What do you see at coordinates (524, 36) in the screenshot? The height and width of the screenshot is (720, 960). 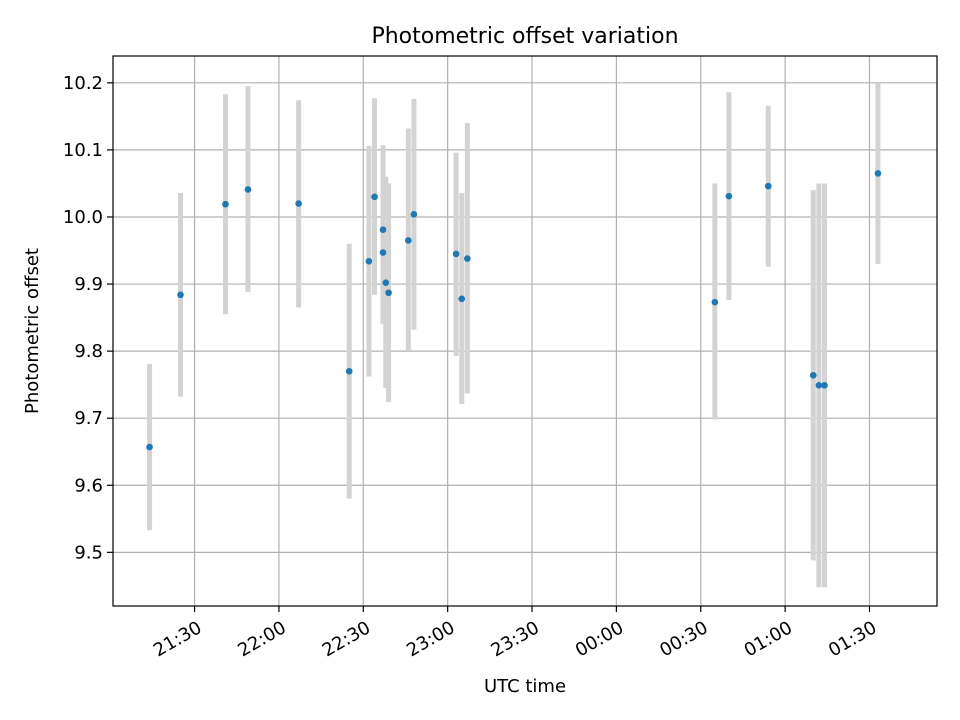 I see `chart-title: Photometric offset variation` at bounding box center [524, 36].